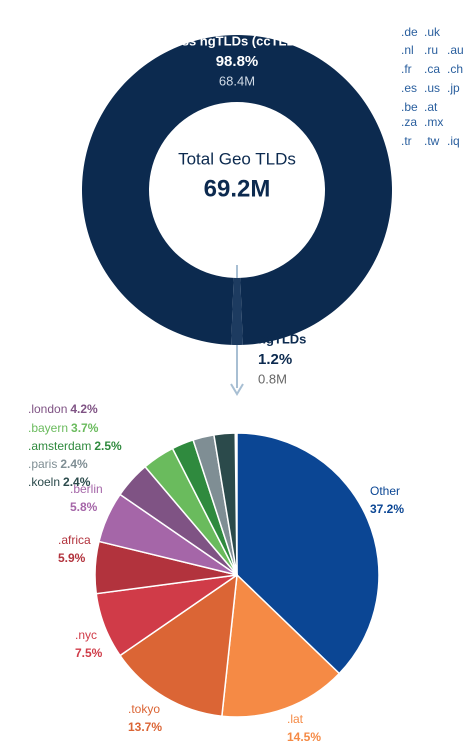  What do you see at coordinates (409, 32) in the screenshot?
I see `cctld-item: .de` at bounding box center [409, 32].